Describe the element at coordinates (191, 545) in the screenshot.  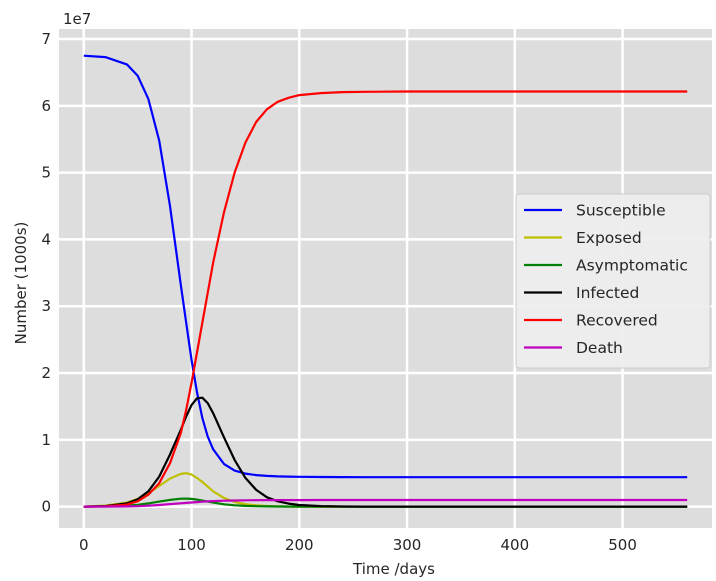
I see `x-tick-label: 100` at that location.